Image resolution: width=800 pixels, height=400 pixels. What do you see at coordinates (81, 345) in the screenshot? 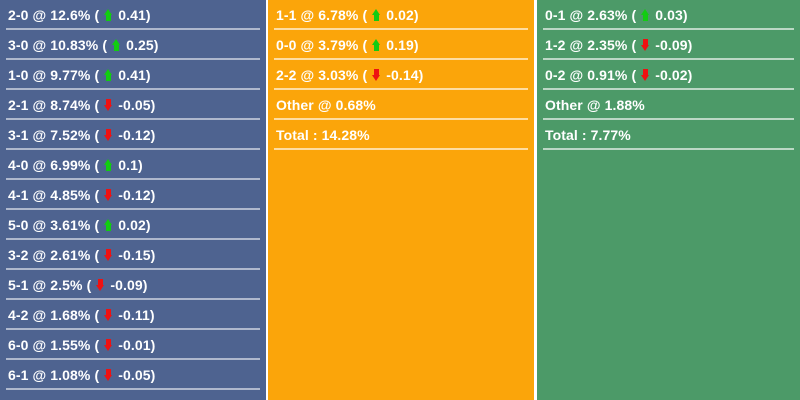
I see `scoreline-text: 6-0 @ 1.55% (-0.01)` at bounding box center [81, 345].